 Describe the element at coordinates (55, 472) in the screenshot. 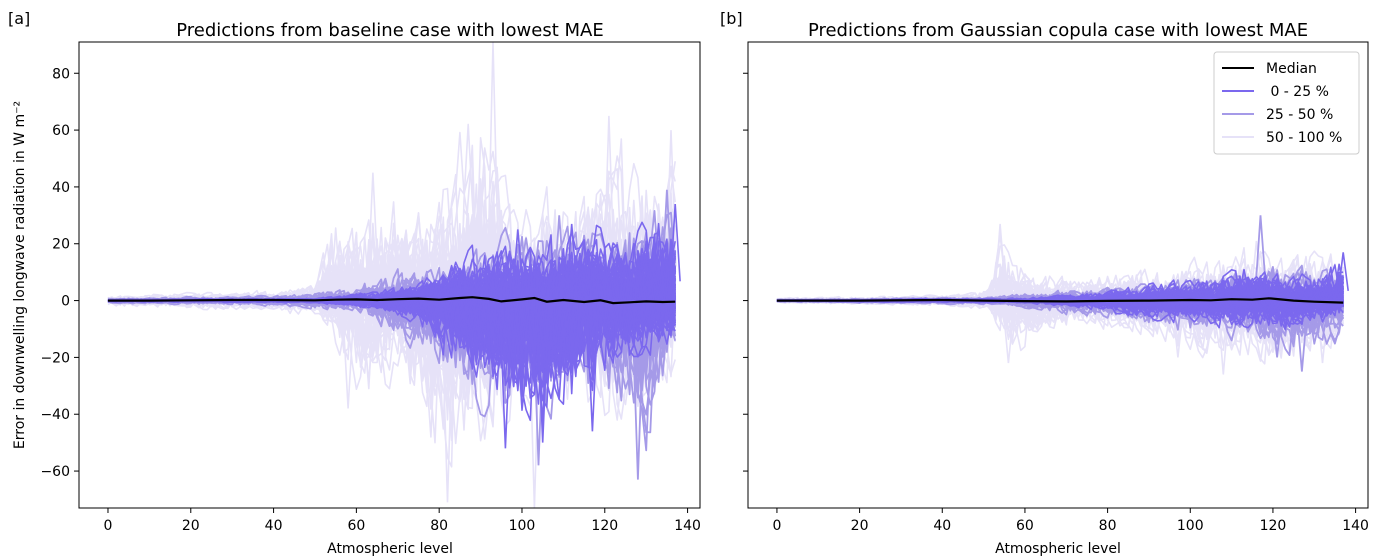

I see `y-tick-label: −60` at that location.